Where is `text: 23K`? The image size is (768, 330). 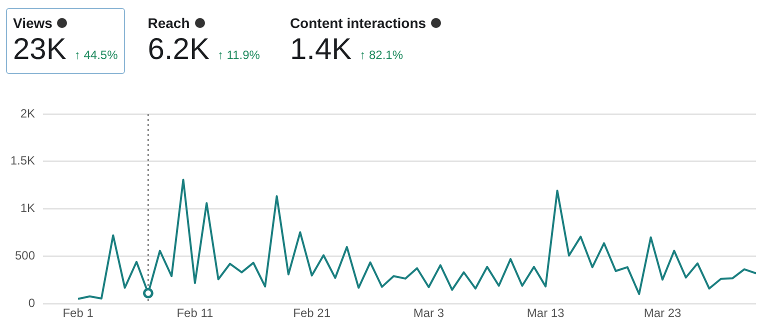
text: 23K is located at coordinates (39, 50).